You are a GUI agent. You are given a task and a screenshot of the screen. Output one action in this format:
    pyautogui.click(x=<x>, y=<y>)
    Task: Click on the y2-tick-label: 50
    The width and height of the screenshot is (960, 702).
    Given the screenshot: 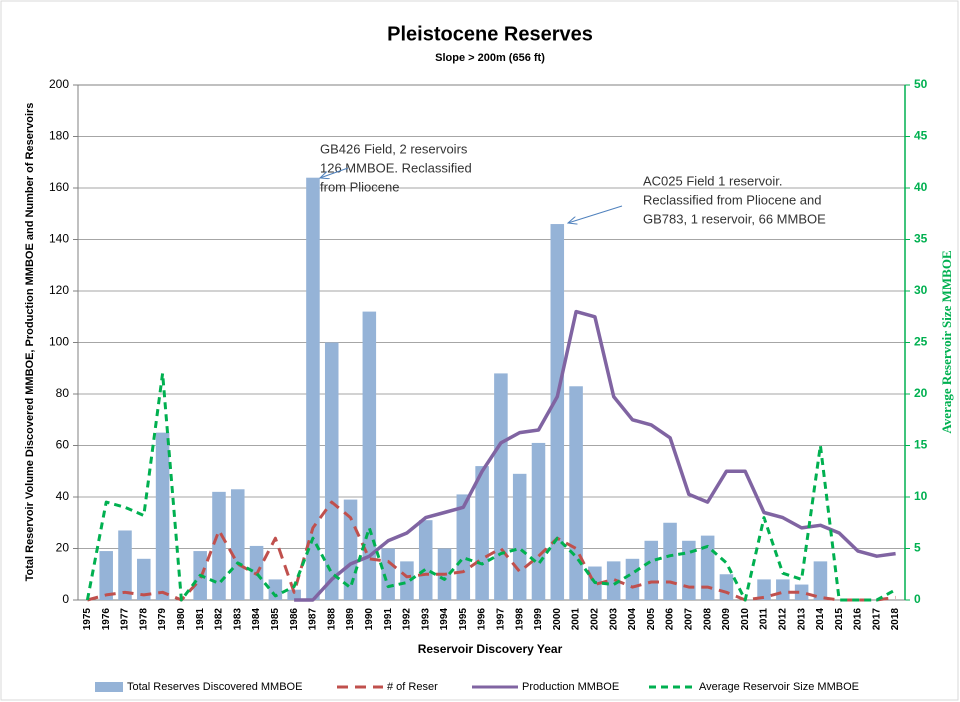 What is the action you would take?
    pyautogui.click(x=921, y=84)
    